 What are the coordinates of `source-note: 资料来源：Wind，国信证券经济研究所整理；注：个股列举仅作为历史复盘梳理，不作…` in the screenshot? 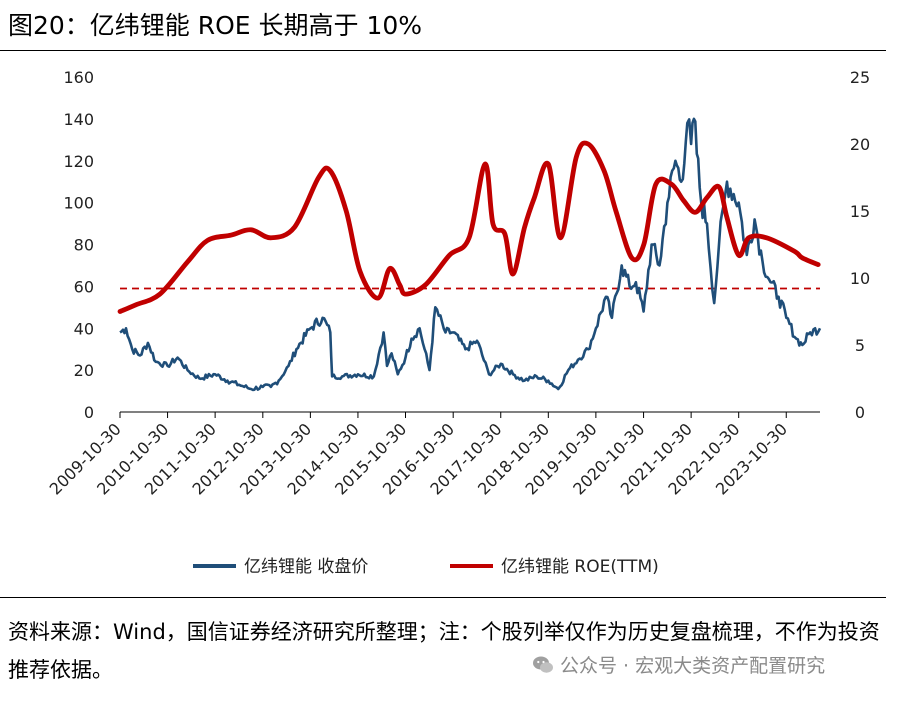 It's located at (444, 651).